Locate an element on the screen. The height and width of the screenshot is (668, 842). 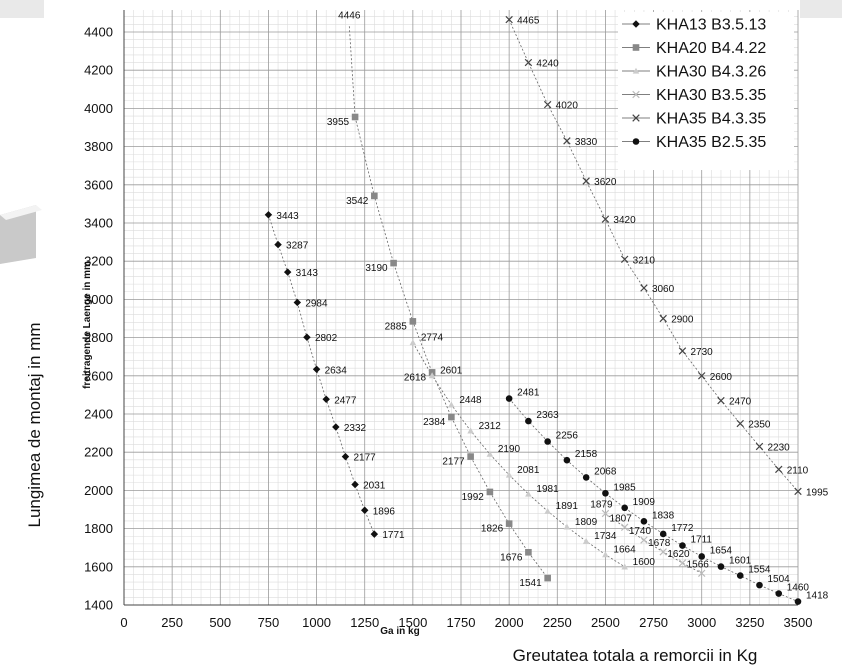
data-label: 2158 is located at coordinates (586, 454).